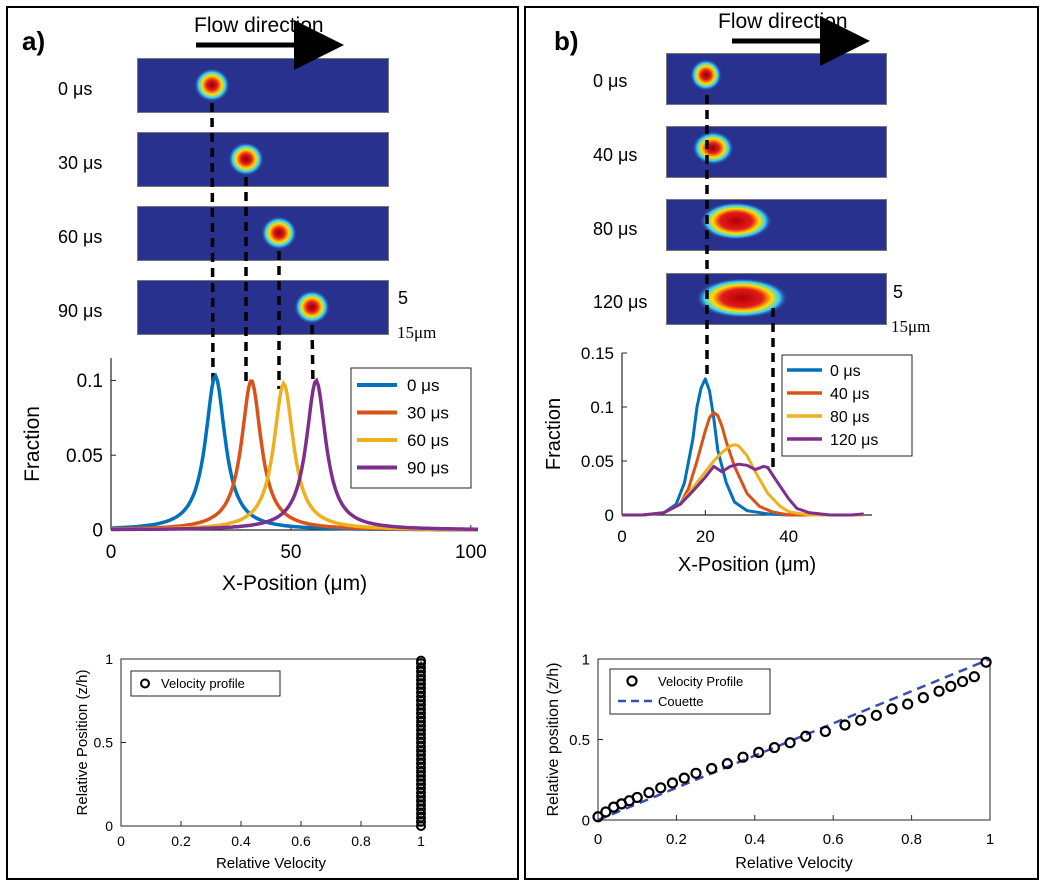 The height and width of the screenshot is (888, 1045). What do you see at coordinates (681, 701) in the screenshot?
I see `legend-label: Couette` at bounding box center [681, 701].